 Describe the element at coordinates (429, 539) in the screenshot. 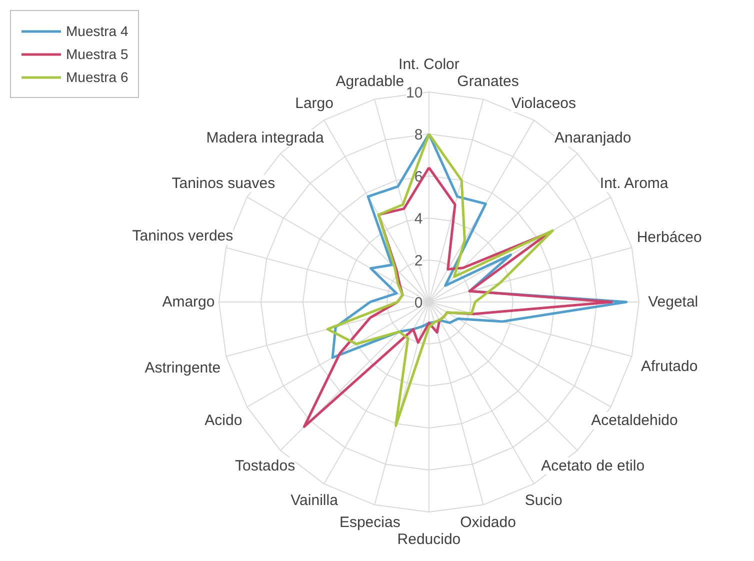

I see `spoke-label: Reducido` at that location.